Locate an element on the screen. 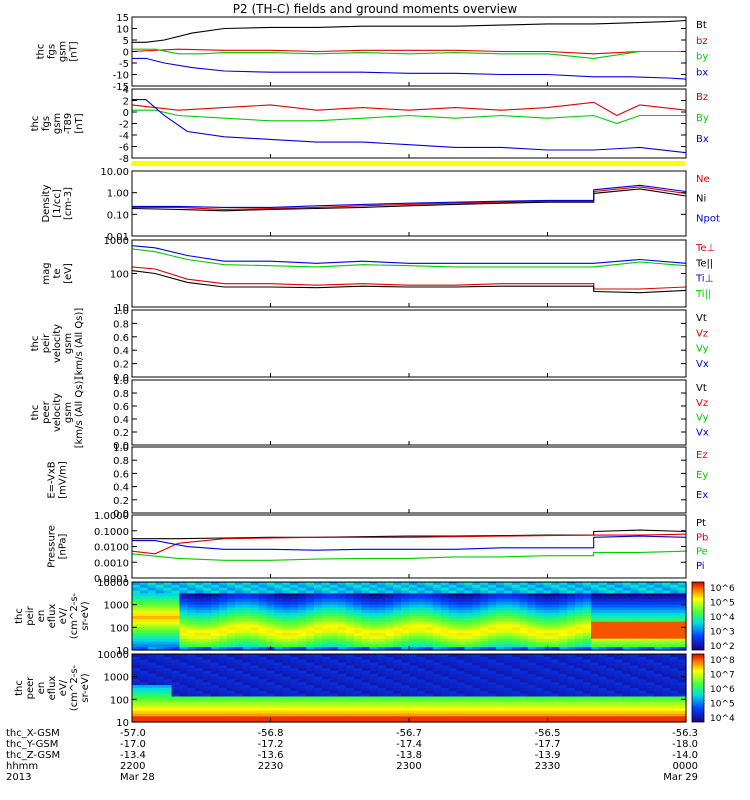  colorbar-label: 10^6 is located at coordinates (722, 589).